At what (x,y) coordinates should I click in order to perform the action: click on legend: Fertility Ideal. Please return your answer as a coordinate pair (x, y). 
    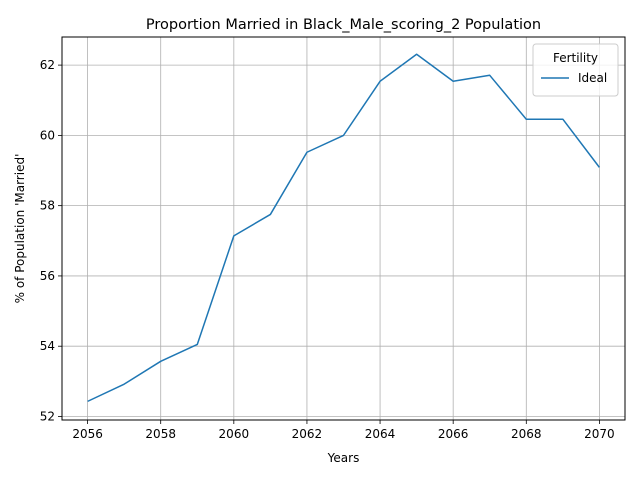
    Looking at the image, I should click on (575, 70).